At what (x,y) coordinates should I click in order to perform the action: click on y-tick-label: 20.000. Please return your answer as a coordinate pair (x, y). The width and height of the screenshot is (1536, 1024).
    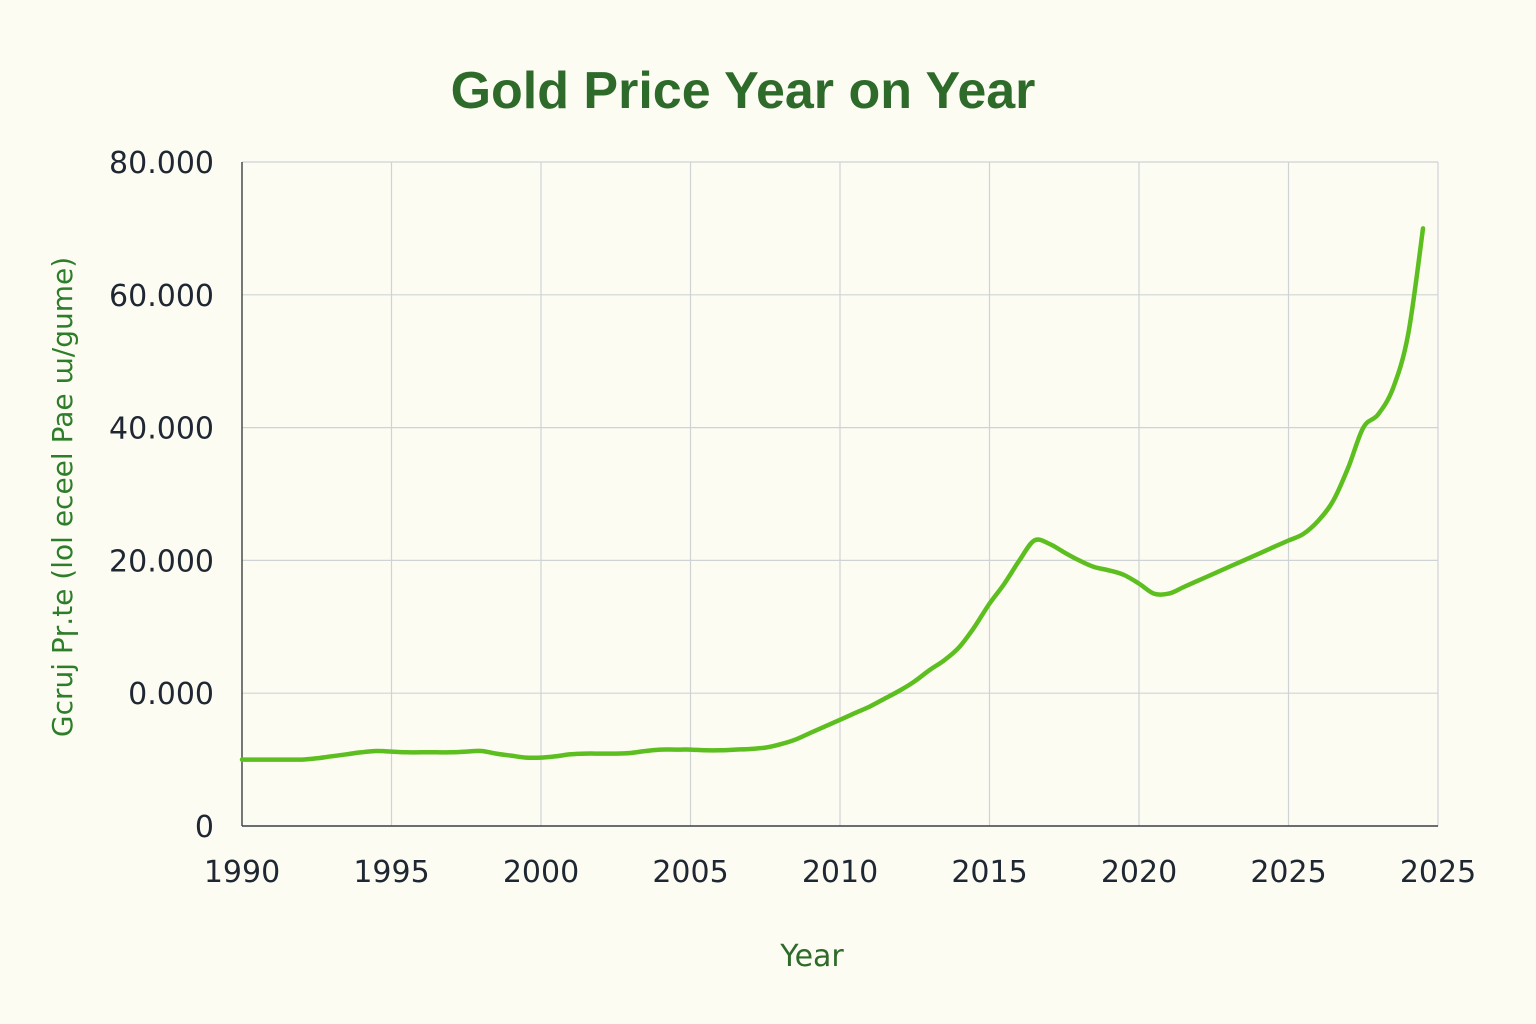
    Looking at the image, I should click on (161, 561).